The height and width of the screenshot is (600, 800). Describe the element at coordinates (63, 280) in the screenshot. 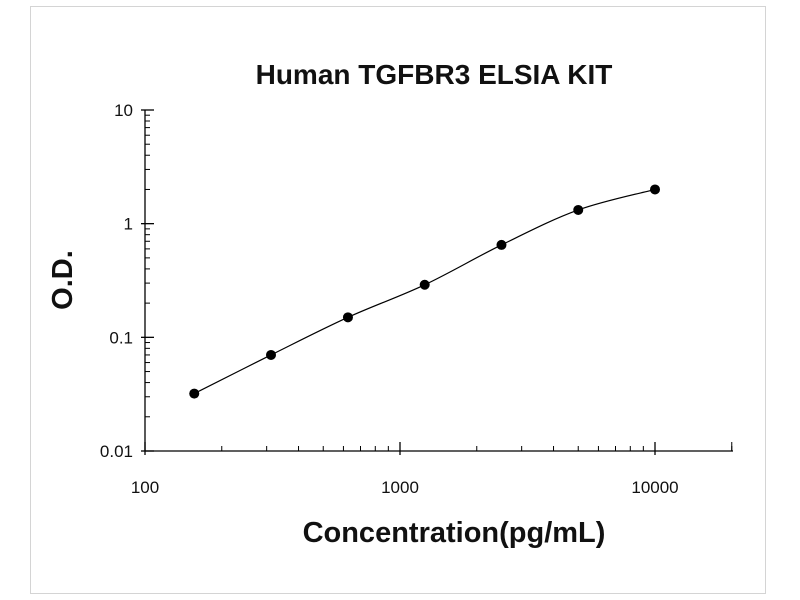

I see `y-axis-title: O.D.` at that location.